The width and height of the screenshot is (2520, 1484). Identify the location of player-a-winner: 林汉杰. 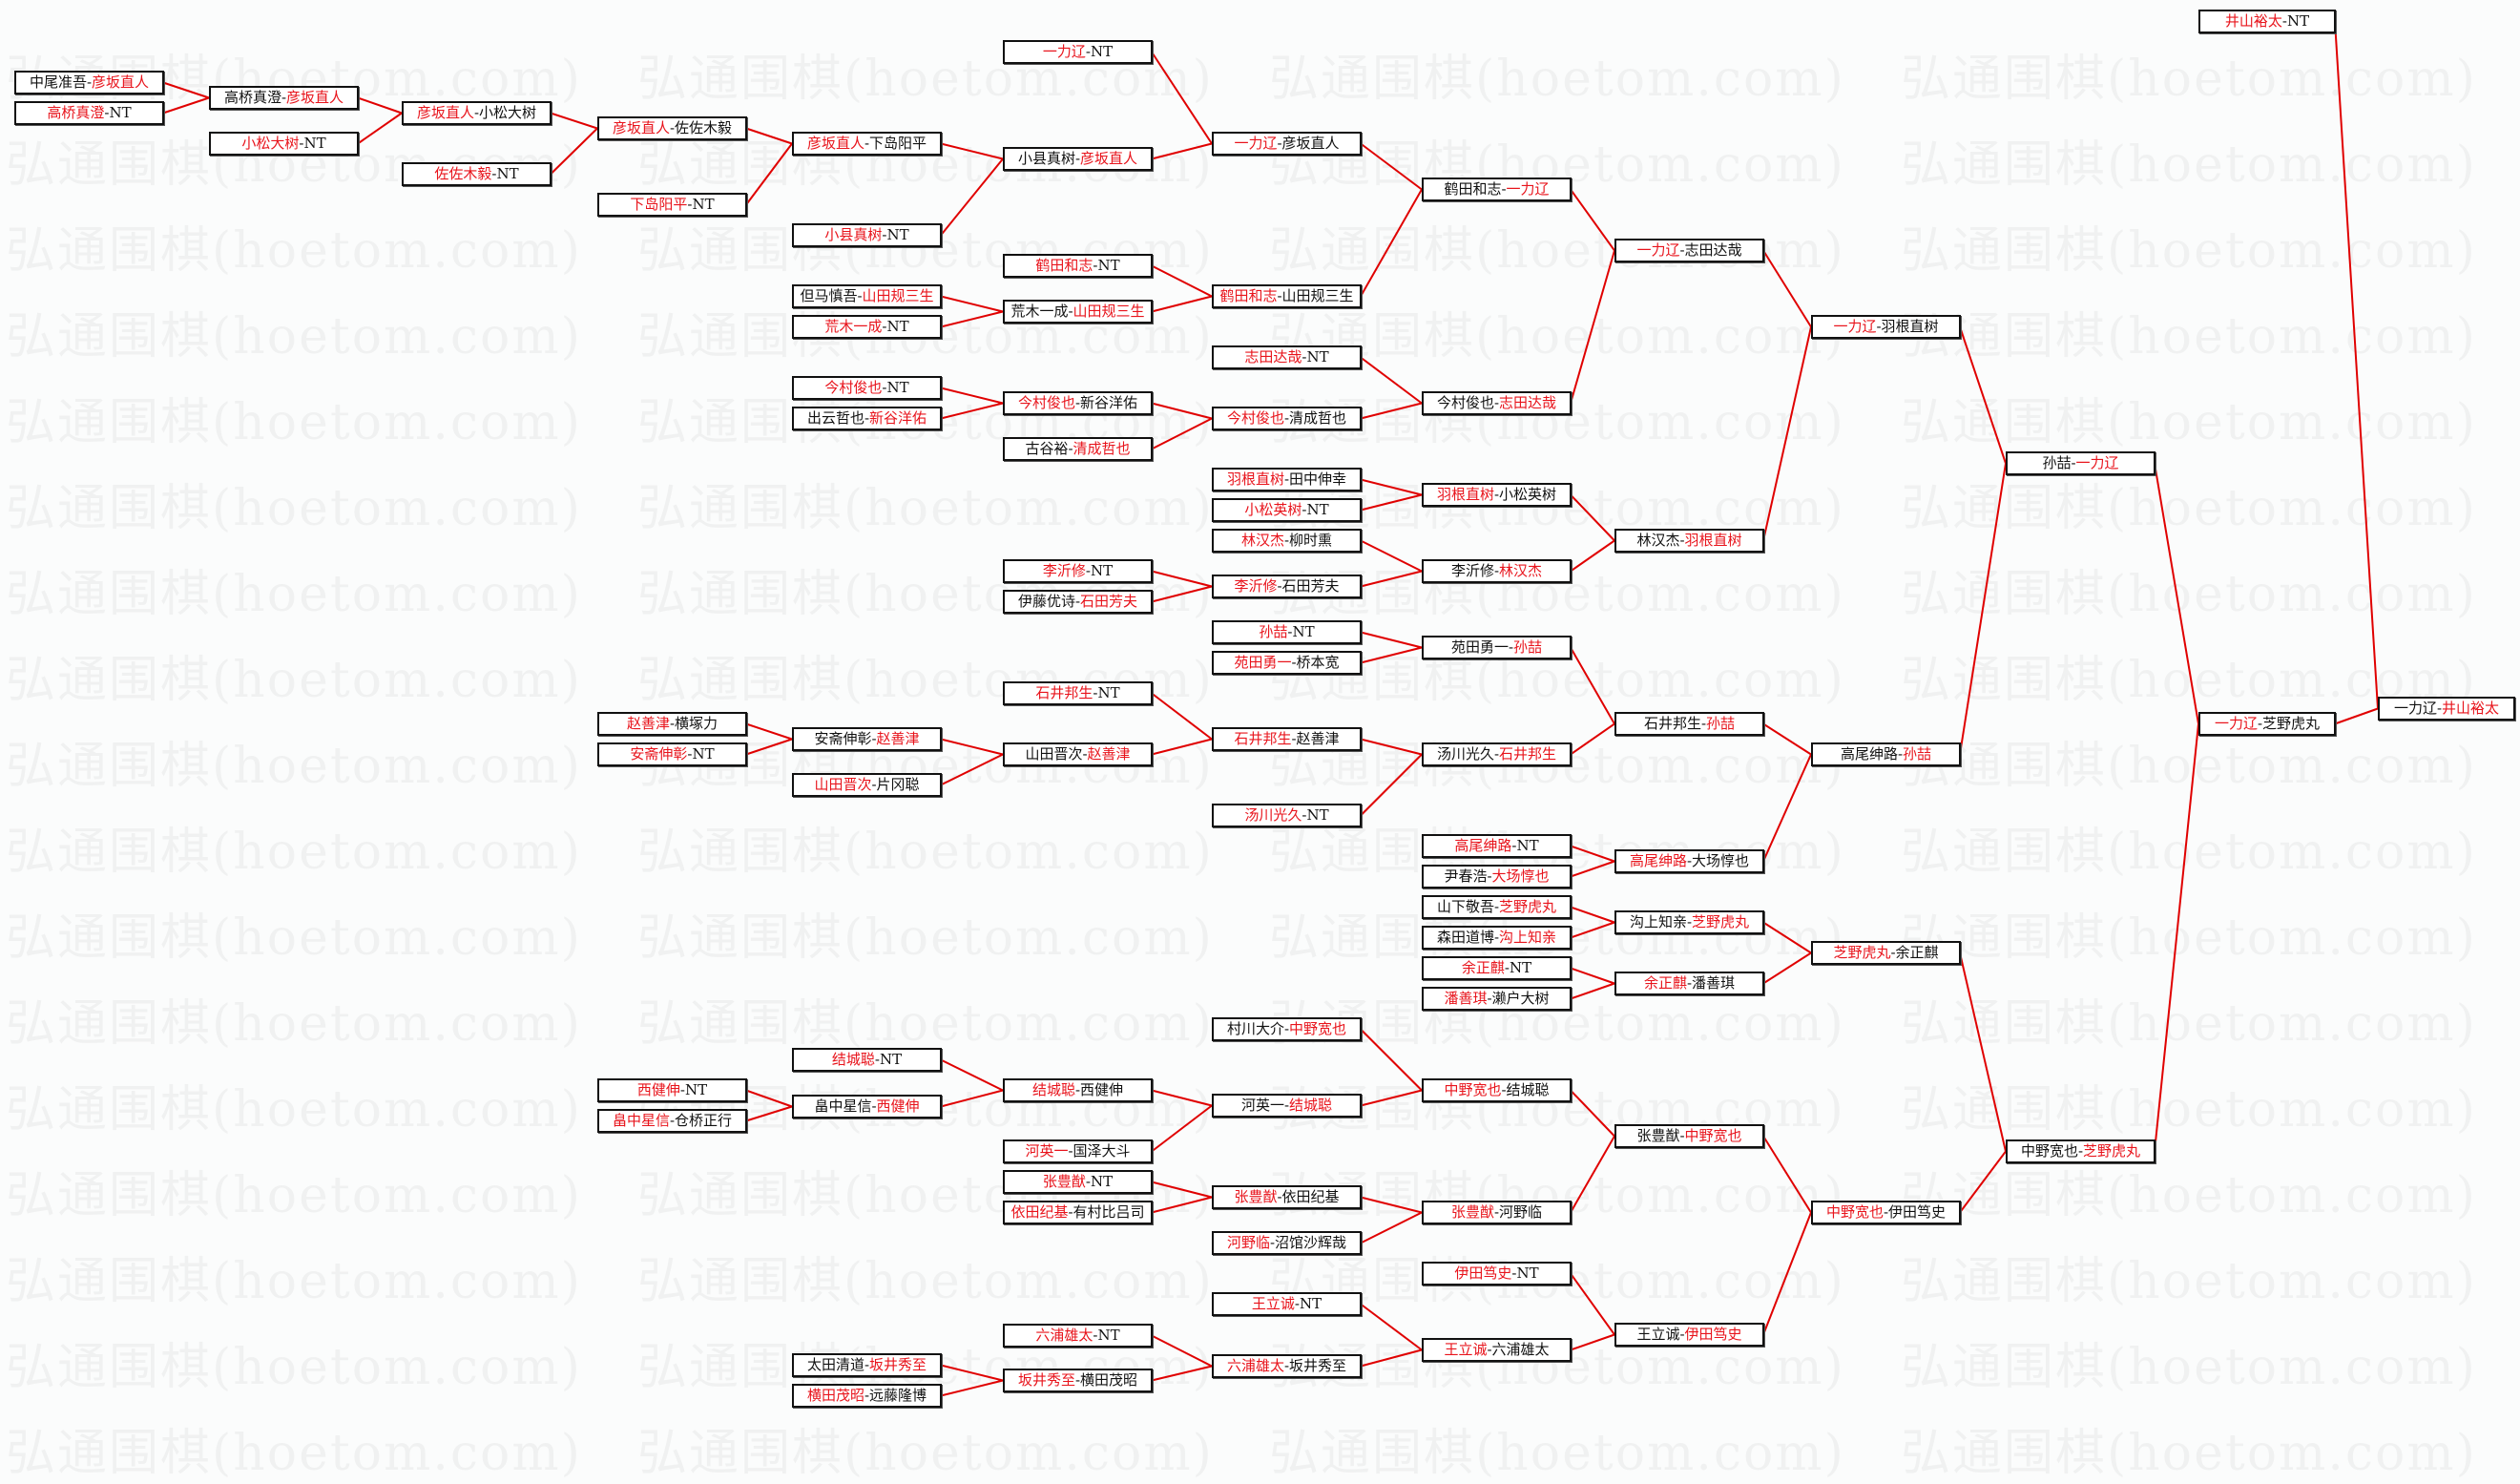
(1262, 540).